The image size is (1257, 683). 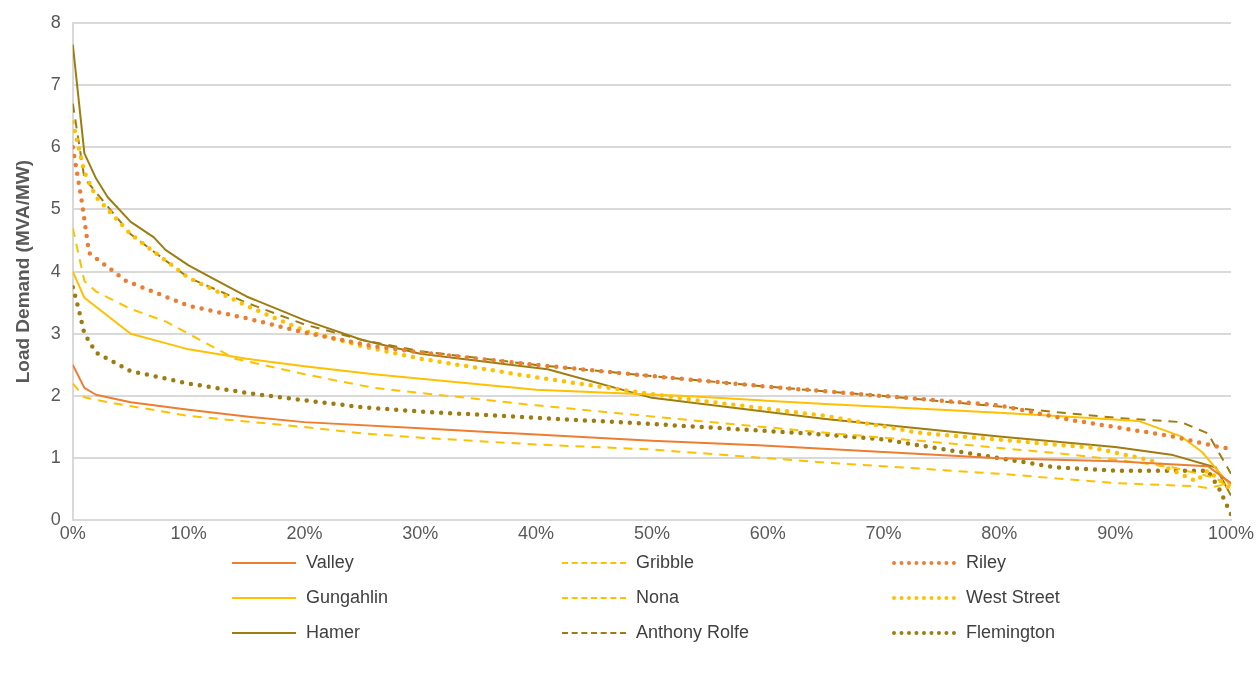 I want to click on x-tick-label: 20%, so click(x=304, y=533).